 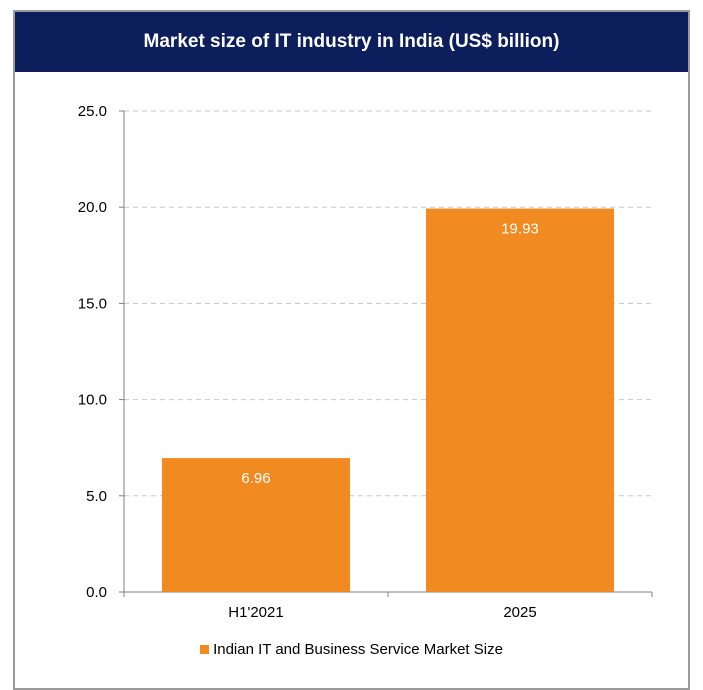 What do you see at coordinates (520, 229) in the screenshot?
I see `data-label: 19.93` at bounding box center [520, 229].